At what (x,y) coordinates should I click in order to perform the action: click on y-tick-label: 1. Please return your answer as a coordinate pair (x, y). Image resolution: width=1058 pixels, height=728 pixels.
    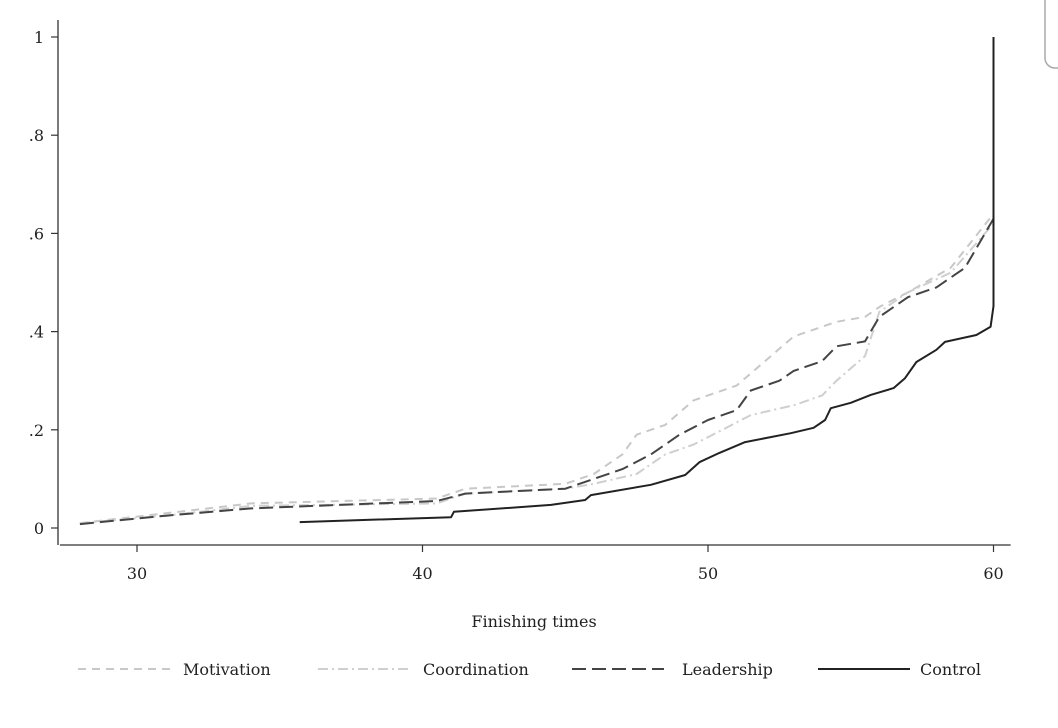
    Looking at the image, I should click on (39, 37).